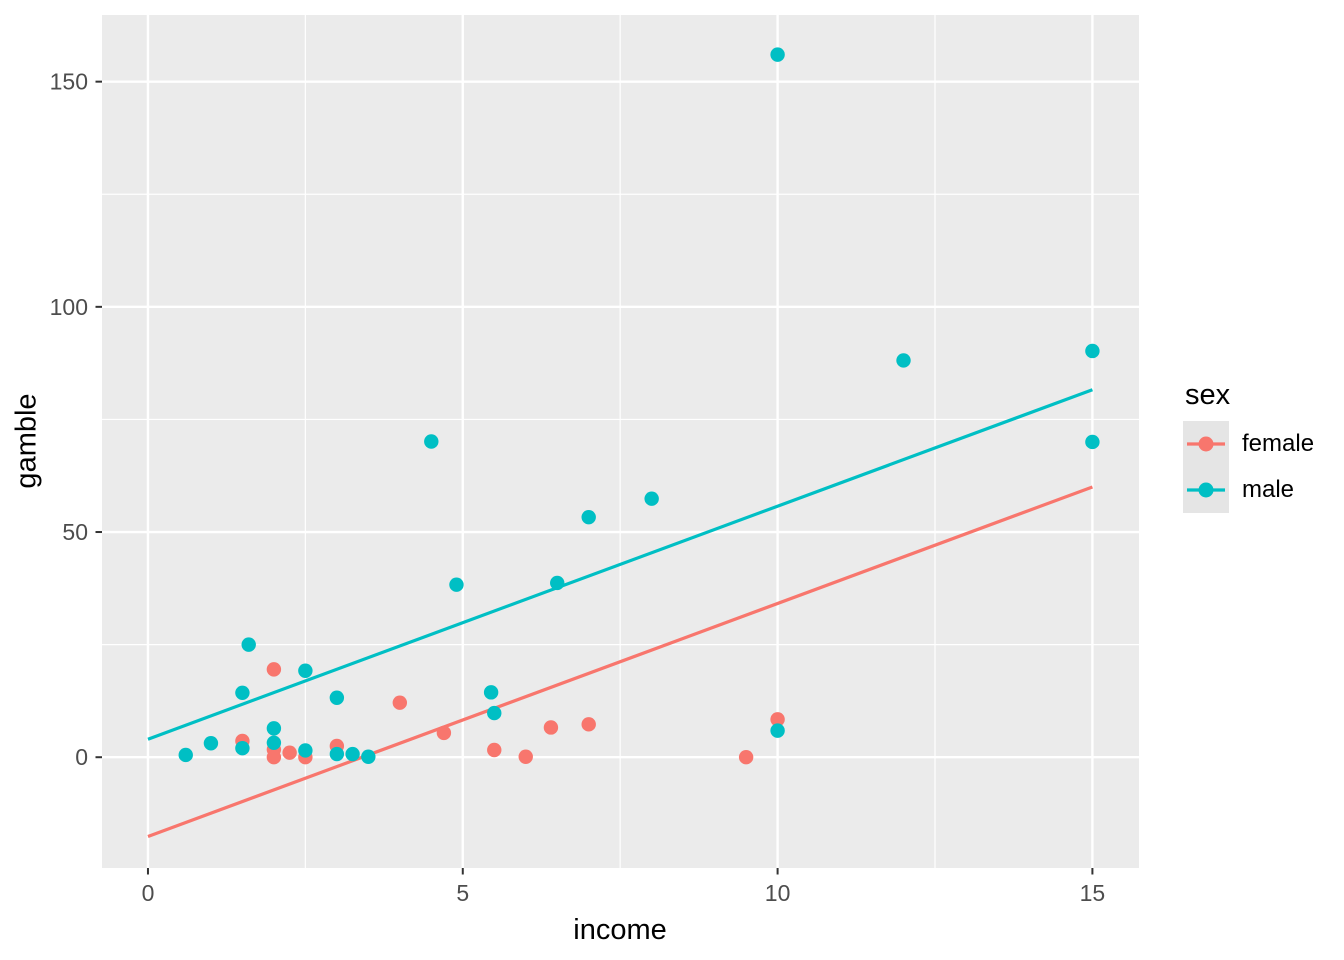 This screenshot has height=960, width=1344. What do you see at coordinates (1093, 893) in the screenshot?
I see `x-tick-label: 15` at bounding box center [1093, 893].